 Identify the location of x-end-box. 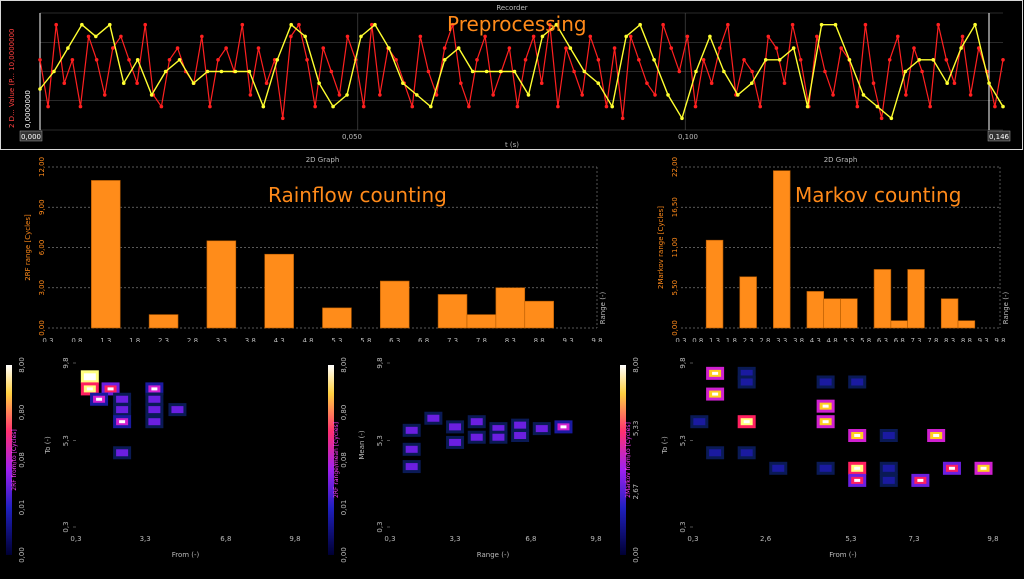
(999, 136).